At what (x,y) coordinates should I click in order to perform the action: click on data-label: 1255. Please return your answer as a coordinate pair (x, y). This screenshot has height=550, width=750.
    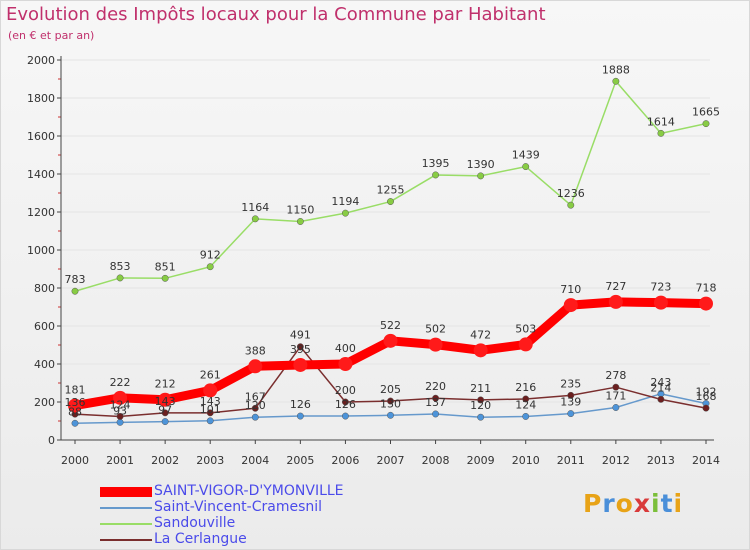
    Looking at the image, I should click on (391, 190).